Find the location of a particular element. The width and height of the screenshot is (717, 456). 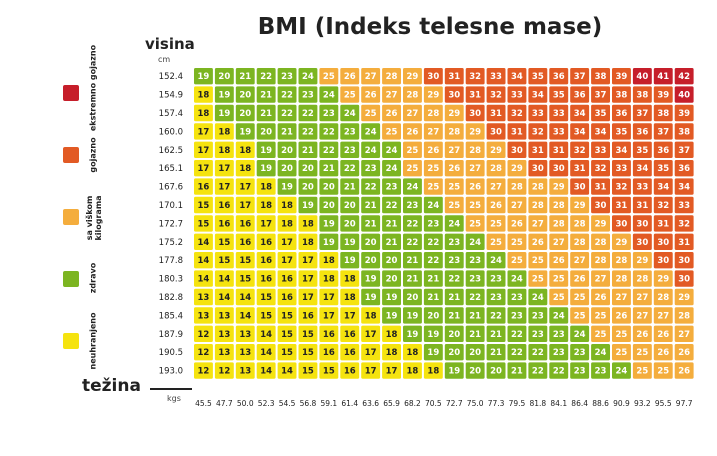

bmi-value: 38 is located at coordinates (684, 132).